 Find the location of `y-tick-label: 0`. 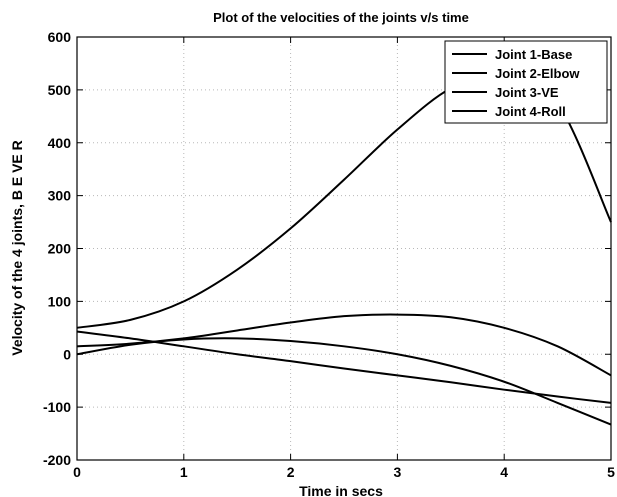

y-tick-label: 0 is located at coordinates (67, 354).